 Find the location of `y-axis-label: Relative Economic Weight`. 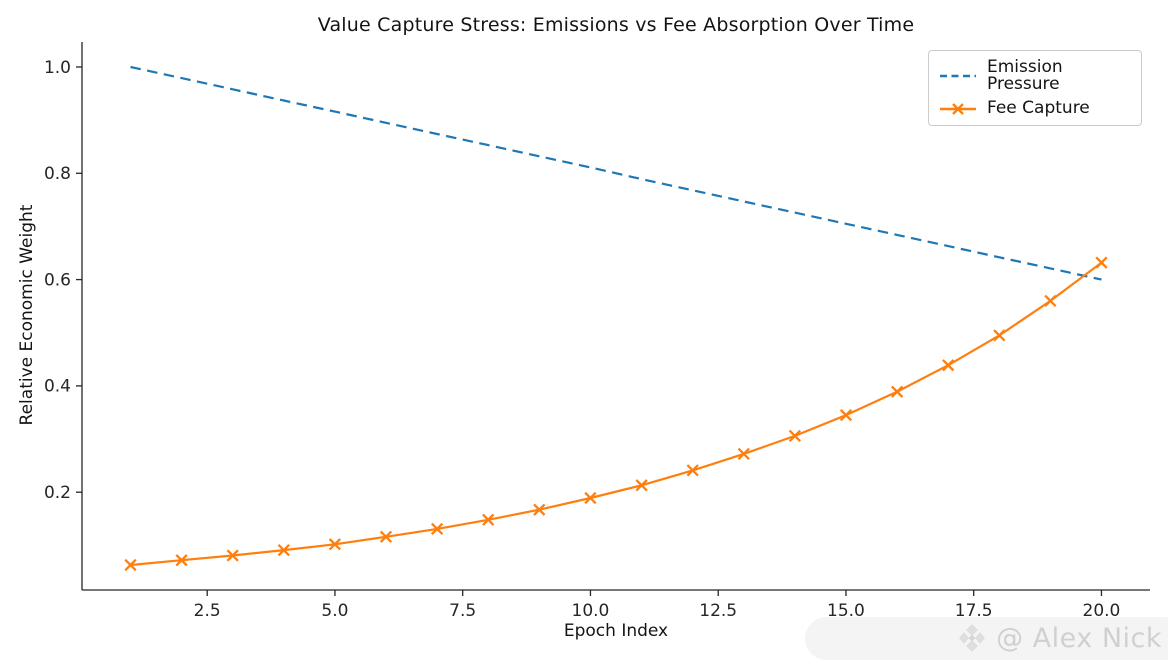

y-axis-label: Relative Economic Weight is located at coordinates (27, 315).